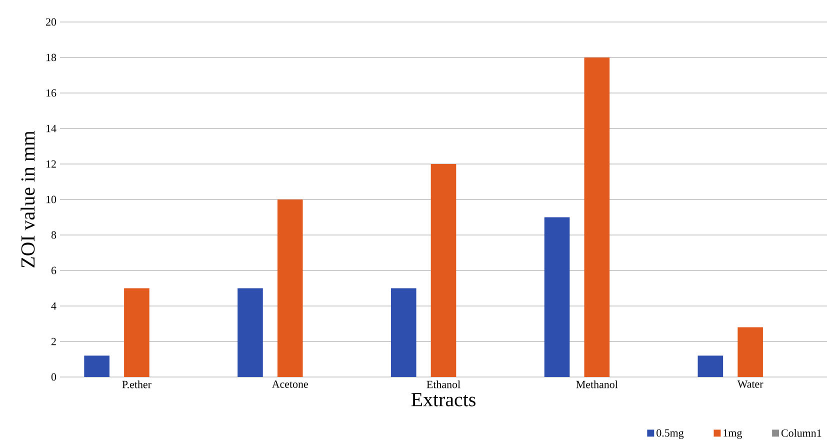 The image size is (827, 443). Describe the element at coordinates (733, 434) in the screenshot. I see `legend-label: 1mg` at that location.